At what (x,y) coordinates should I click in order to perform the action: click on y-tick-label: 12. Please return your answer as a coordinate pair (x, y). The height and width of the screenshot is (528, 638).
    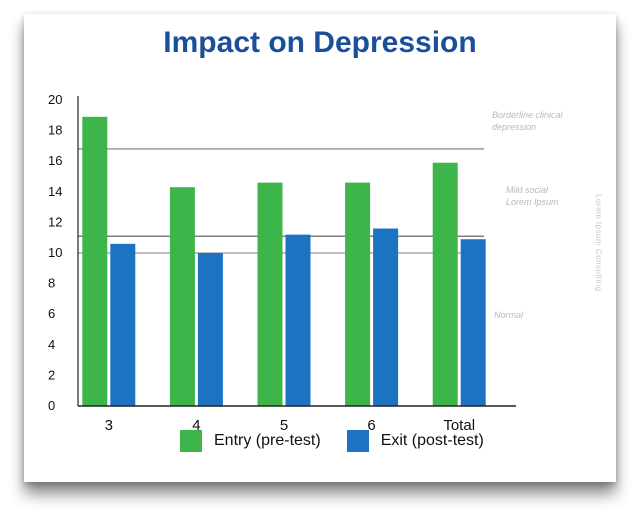
    Looking at the image, I should click on (55, 221).